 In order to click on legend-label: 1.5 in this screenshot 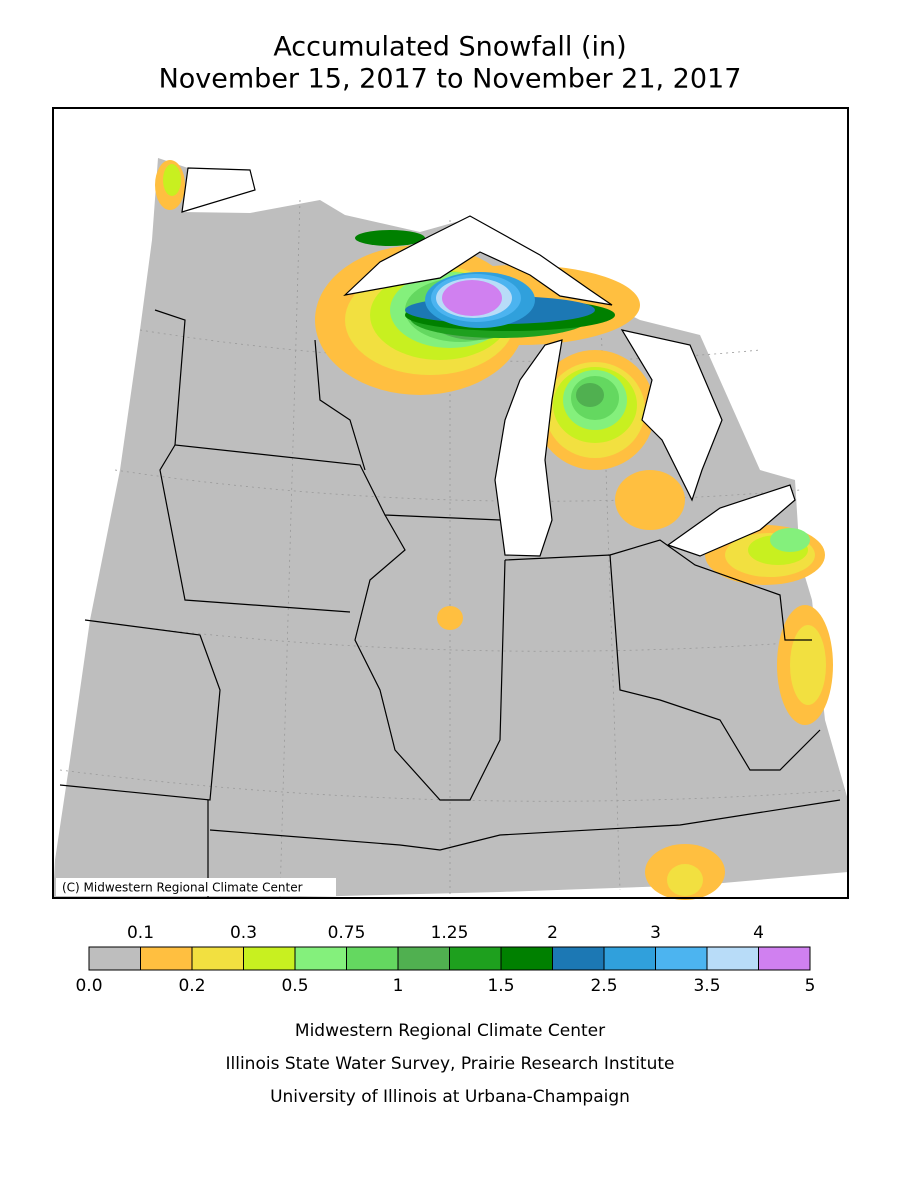, I will do `click(500, 986)`.